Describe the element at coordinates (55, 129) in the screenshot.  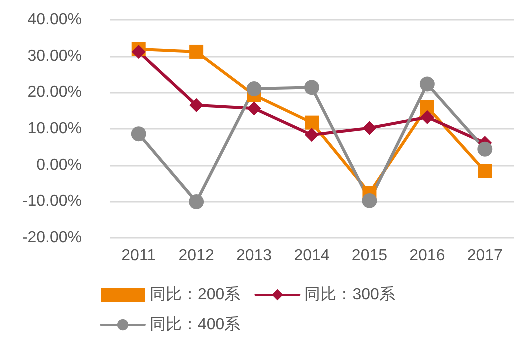
I see `y-tick-label: 10.00%` at that location.